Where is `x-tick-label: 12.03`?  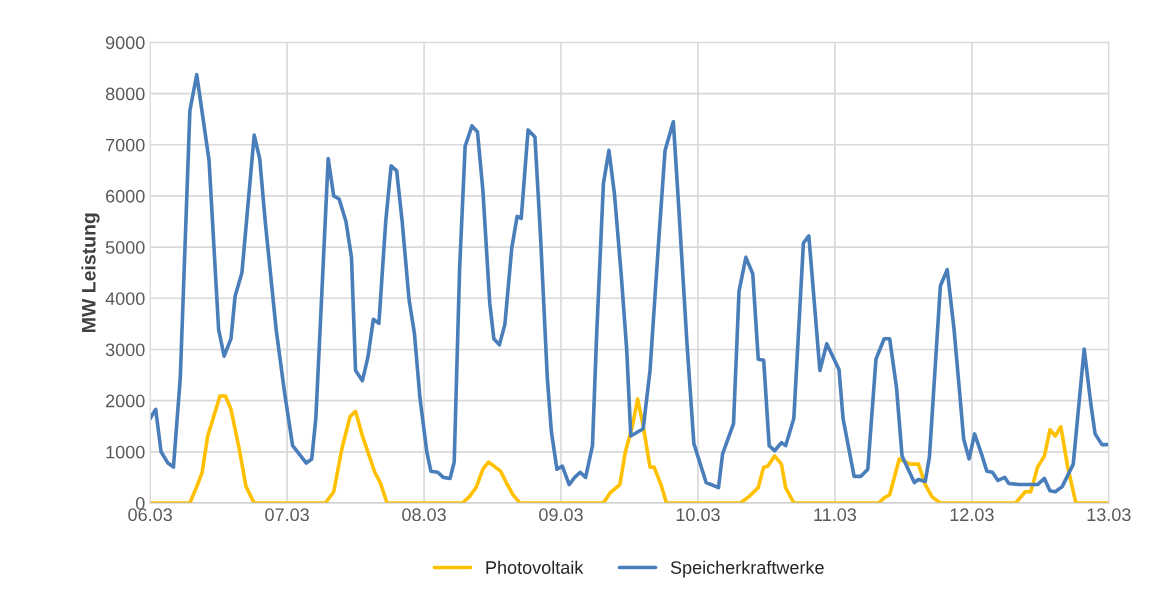
x-tick-label: 12.03 is located at coordinates (972, 515).